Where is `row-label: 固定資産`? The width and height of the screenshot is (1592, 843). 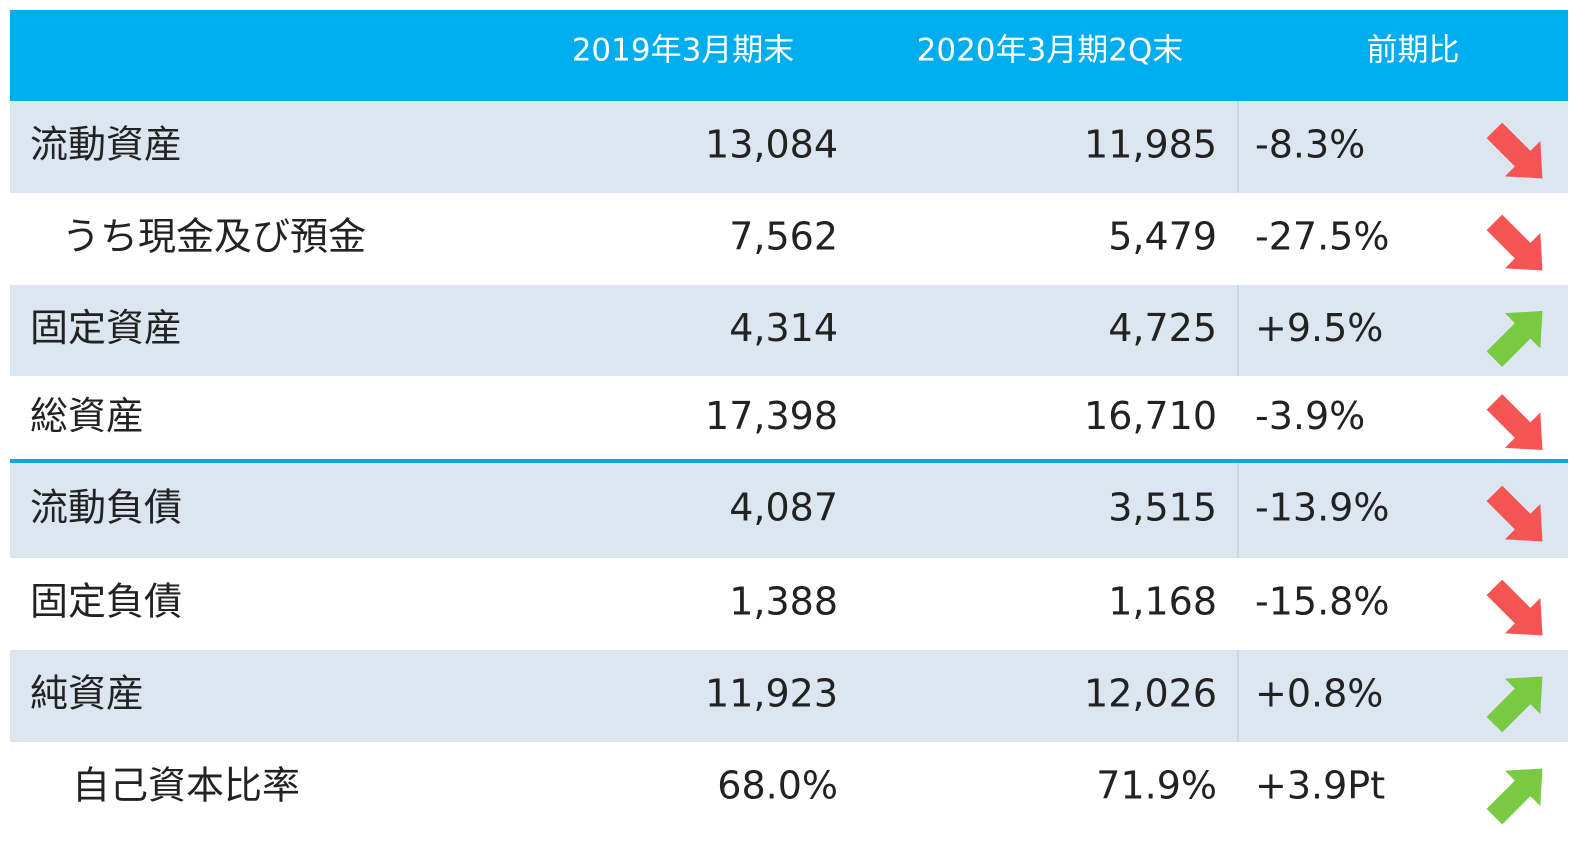
row-label: 固定資産 is located at coordinates (106, 328).